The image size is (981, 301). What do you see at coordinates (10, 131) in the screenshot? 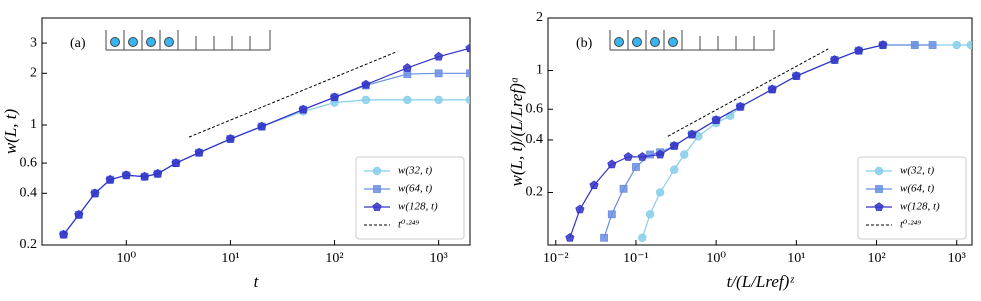
I see `y-axis-label: w(L, t)` at bounding box center [10, 131].